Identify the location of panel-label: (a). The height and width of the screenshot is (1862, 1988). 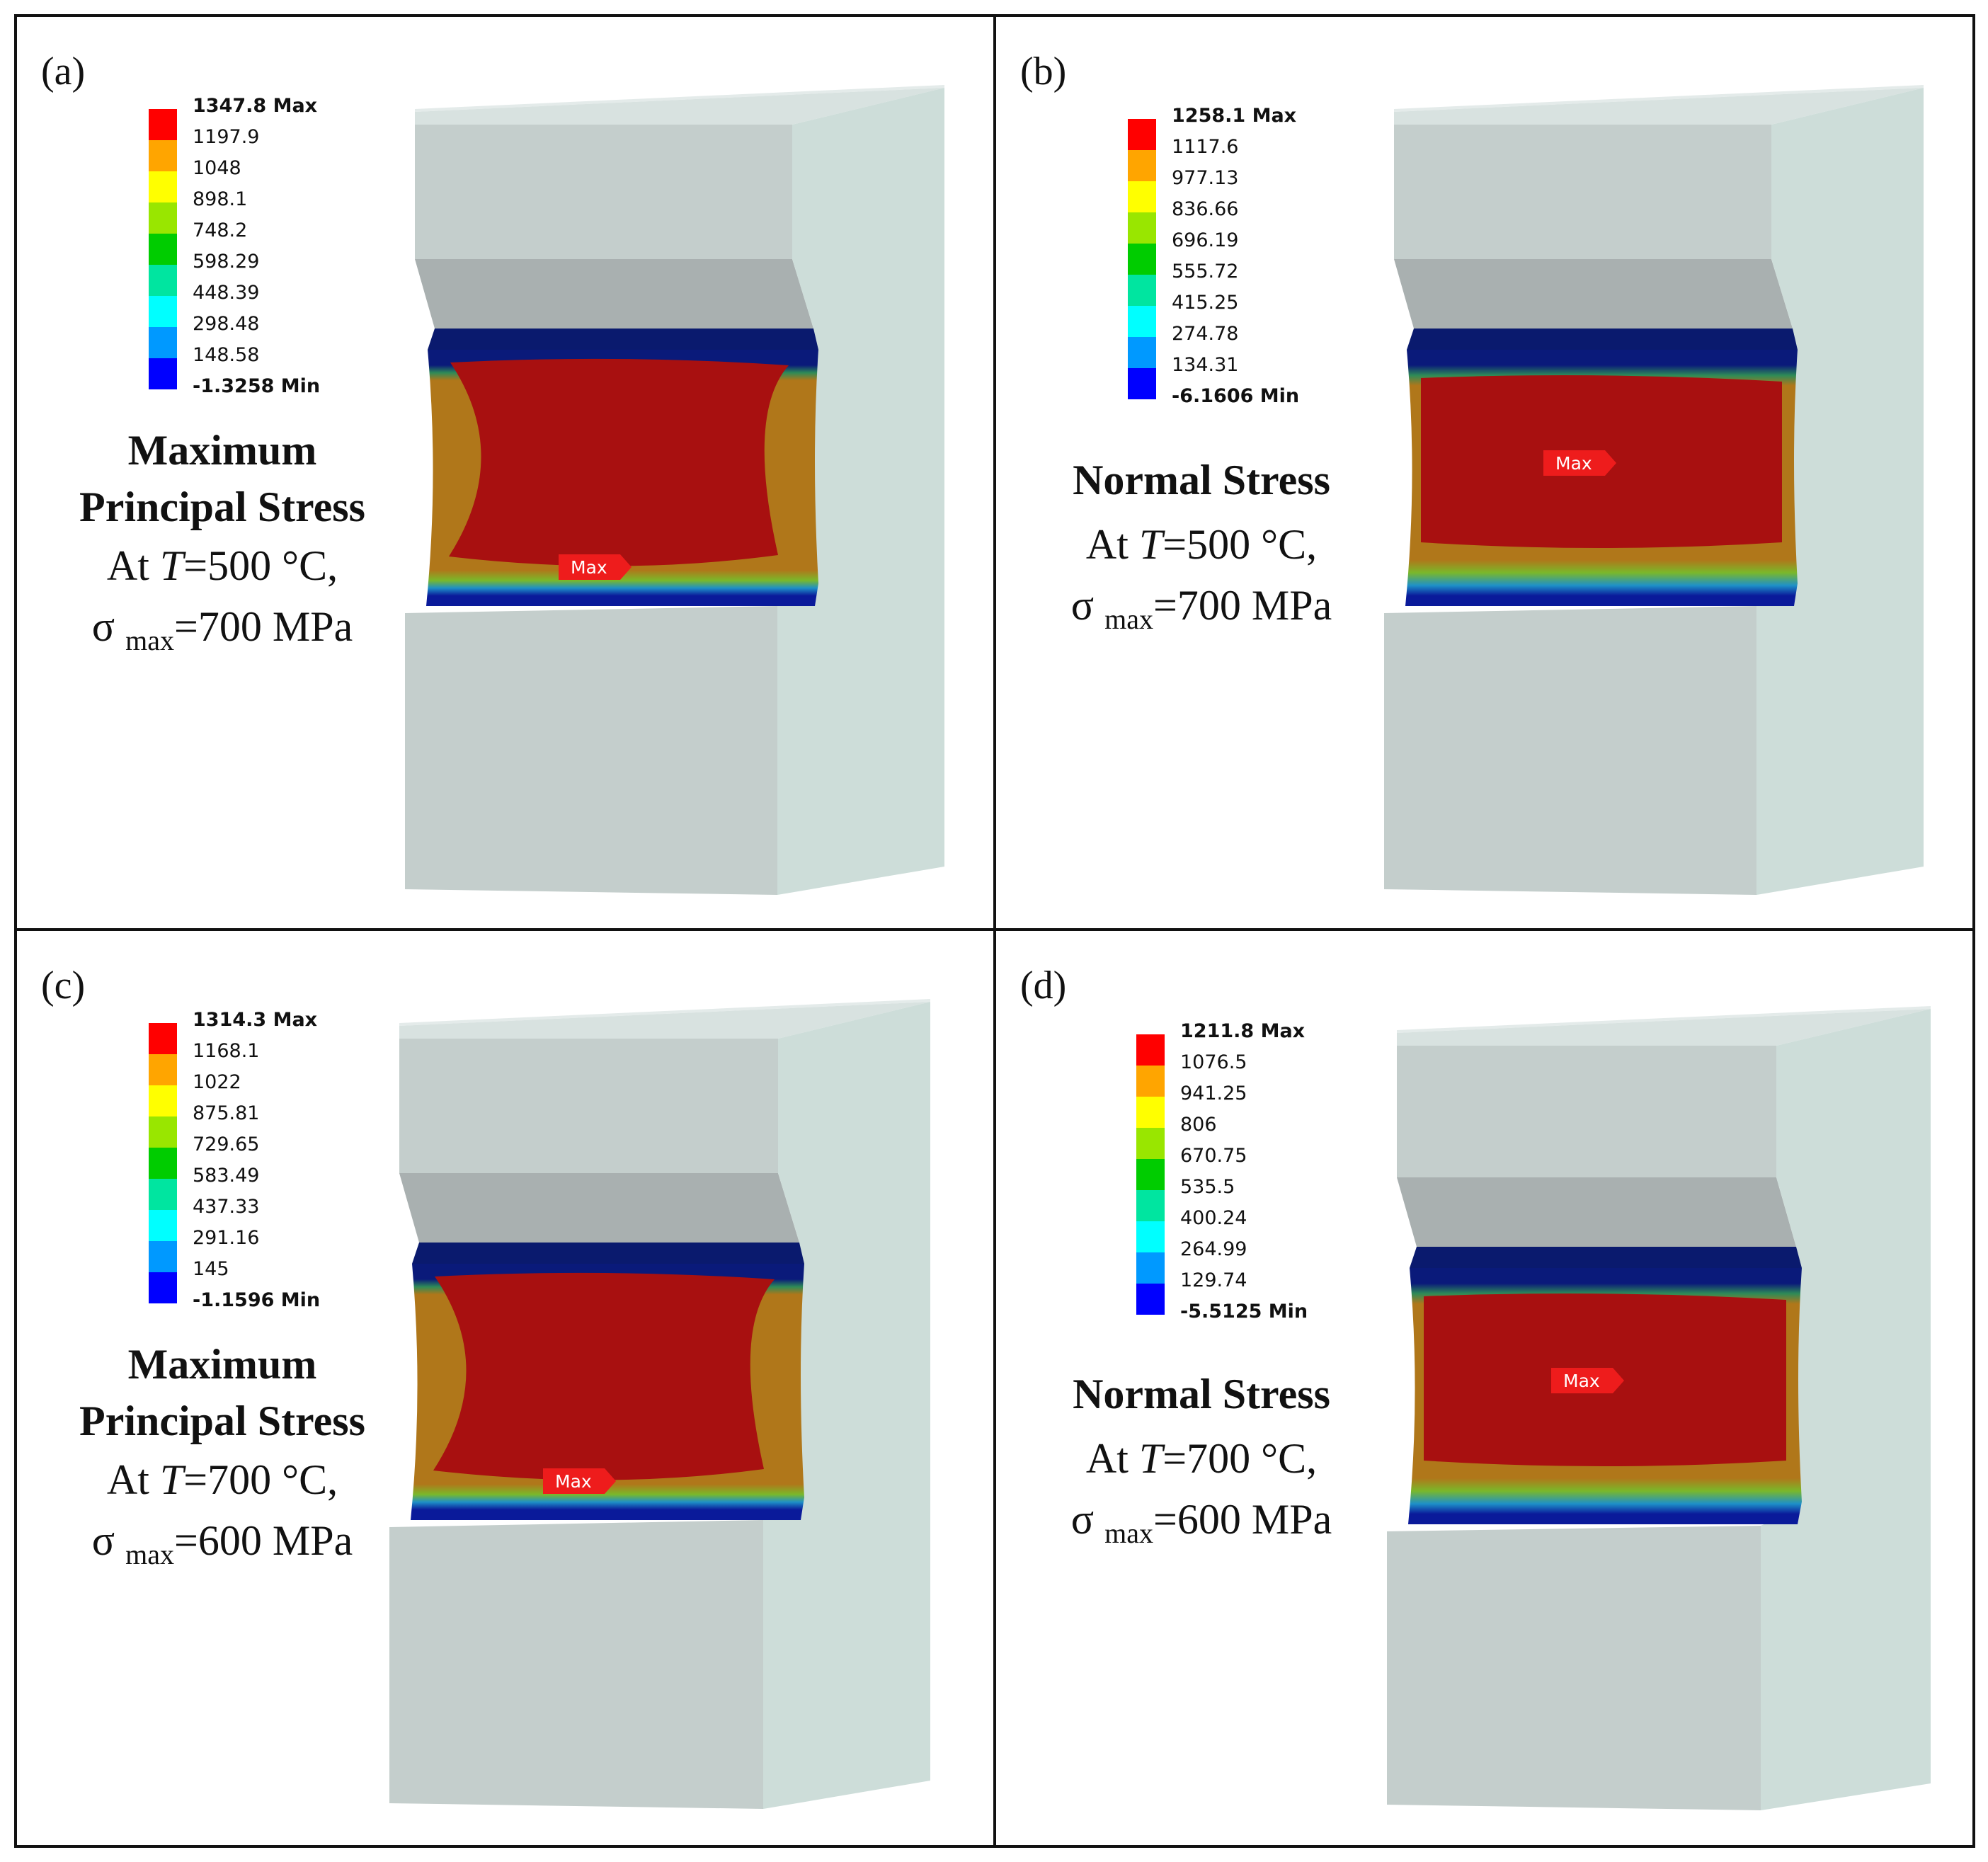
(63, 71).